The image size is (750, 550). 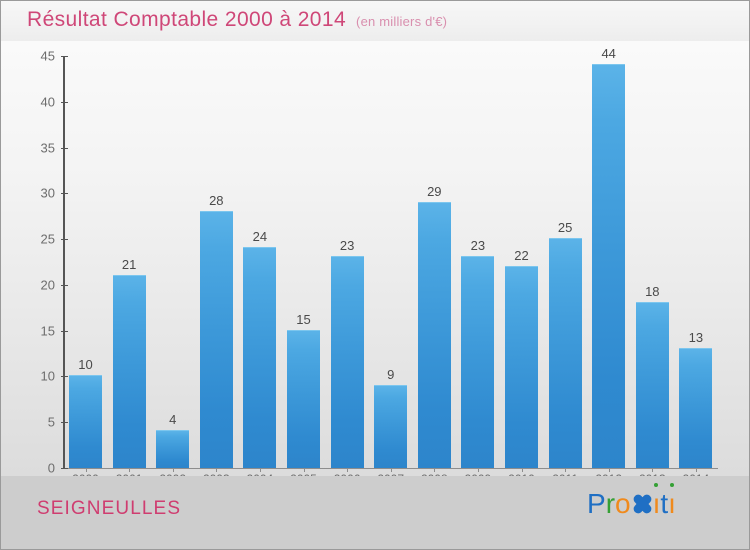 I want to click on bar-value-label: 4, so click(x=173, y=420).